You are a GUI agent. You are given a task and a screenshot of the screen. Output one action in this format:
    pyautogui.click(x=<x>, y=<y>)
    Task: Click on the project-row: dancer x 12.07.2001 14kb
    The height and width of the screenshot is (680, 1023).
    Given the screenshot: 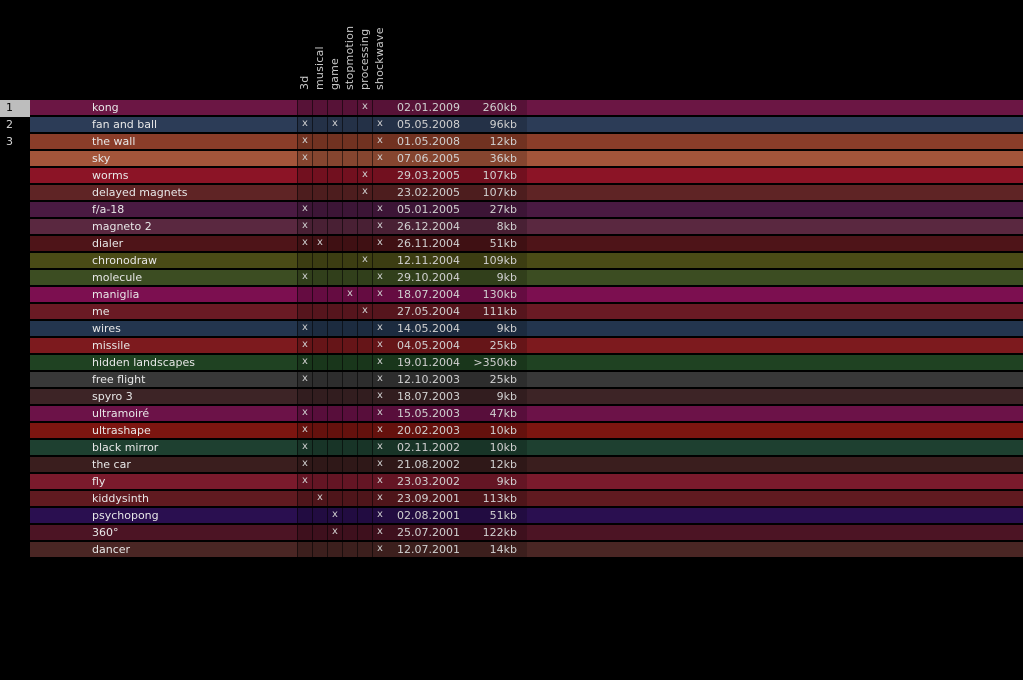 What is the action you would take?
    pyautogui.click(x=526, y=550)
    